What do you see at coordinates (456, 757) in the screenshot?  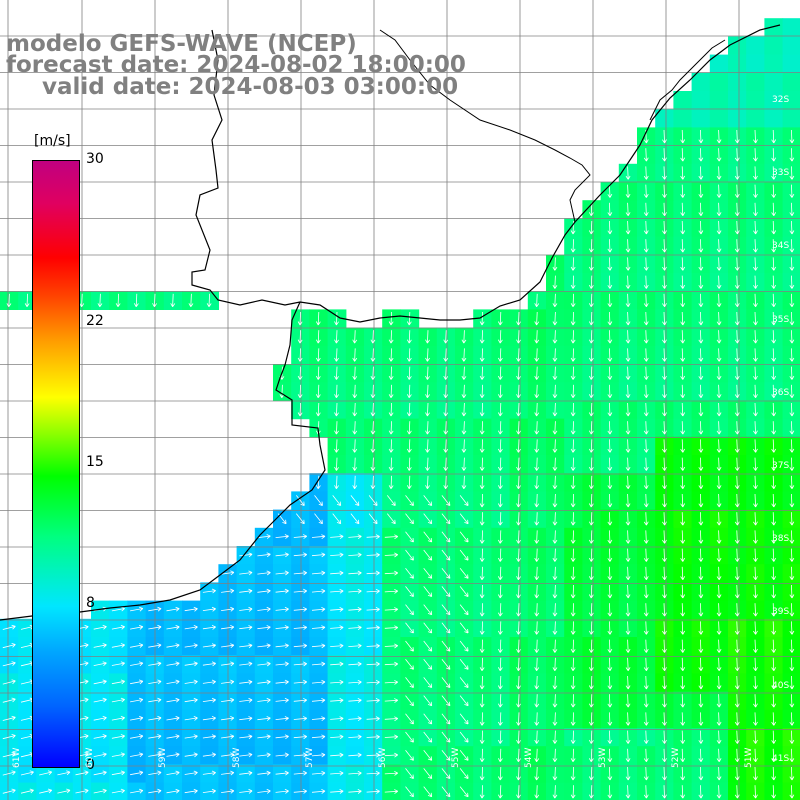 I see `longitude-label: 55W` at bounding box center [456, 757].